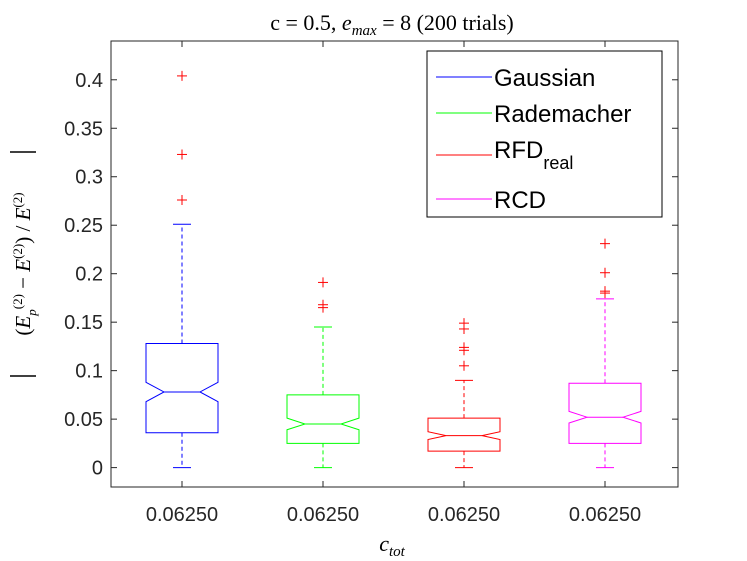 This screenshot has width=747, height=561. I want to click on legend-box, so click(544, 134).